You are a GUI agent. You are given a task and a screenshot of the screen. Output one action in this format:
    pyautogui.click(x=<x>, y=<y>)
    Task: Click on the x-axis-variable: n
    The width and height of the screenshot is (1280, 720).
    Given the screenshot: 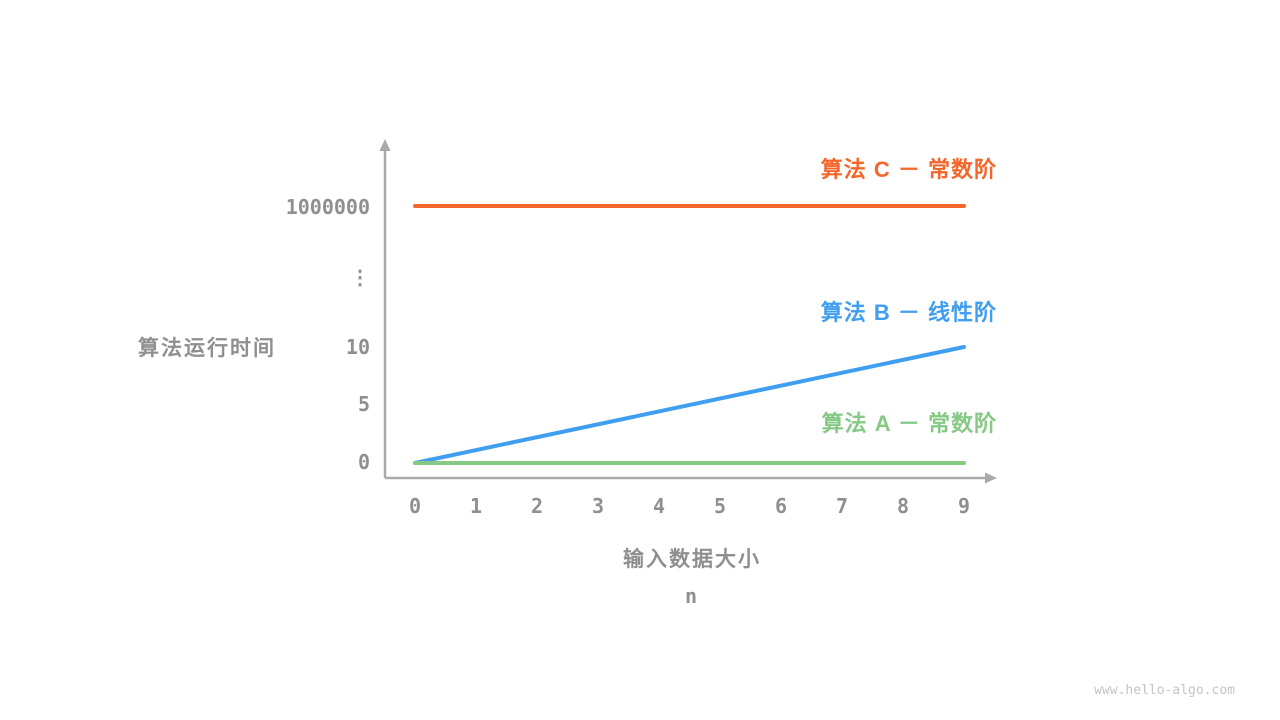 What is the action you would take?
    pyautogui.click(x=691, y=596)
    